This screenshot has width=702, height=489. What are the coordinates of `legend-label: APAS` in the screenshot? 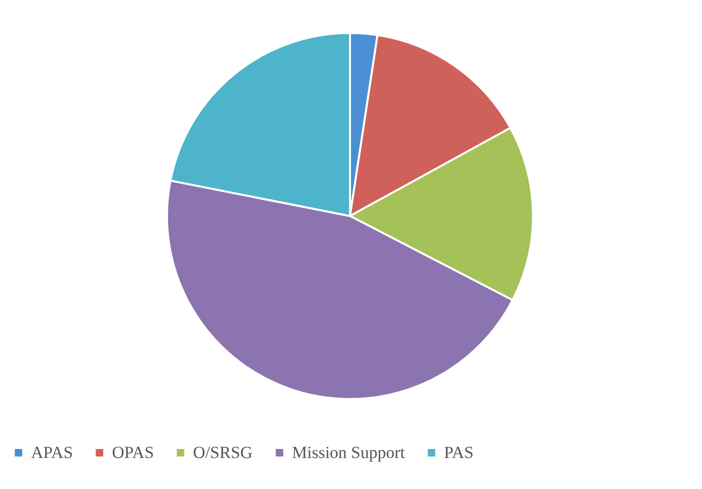 It's located at (52, 452).